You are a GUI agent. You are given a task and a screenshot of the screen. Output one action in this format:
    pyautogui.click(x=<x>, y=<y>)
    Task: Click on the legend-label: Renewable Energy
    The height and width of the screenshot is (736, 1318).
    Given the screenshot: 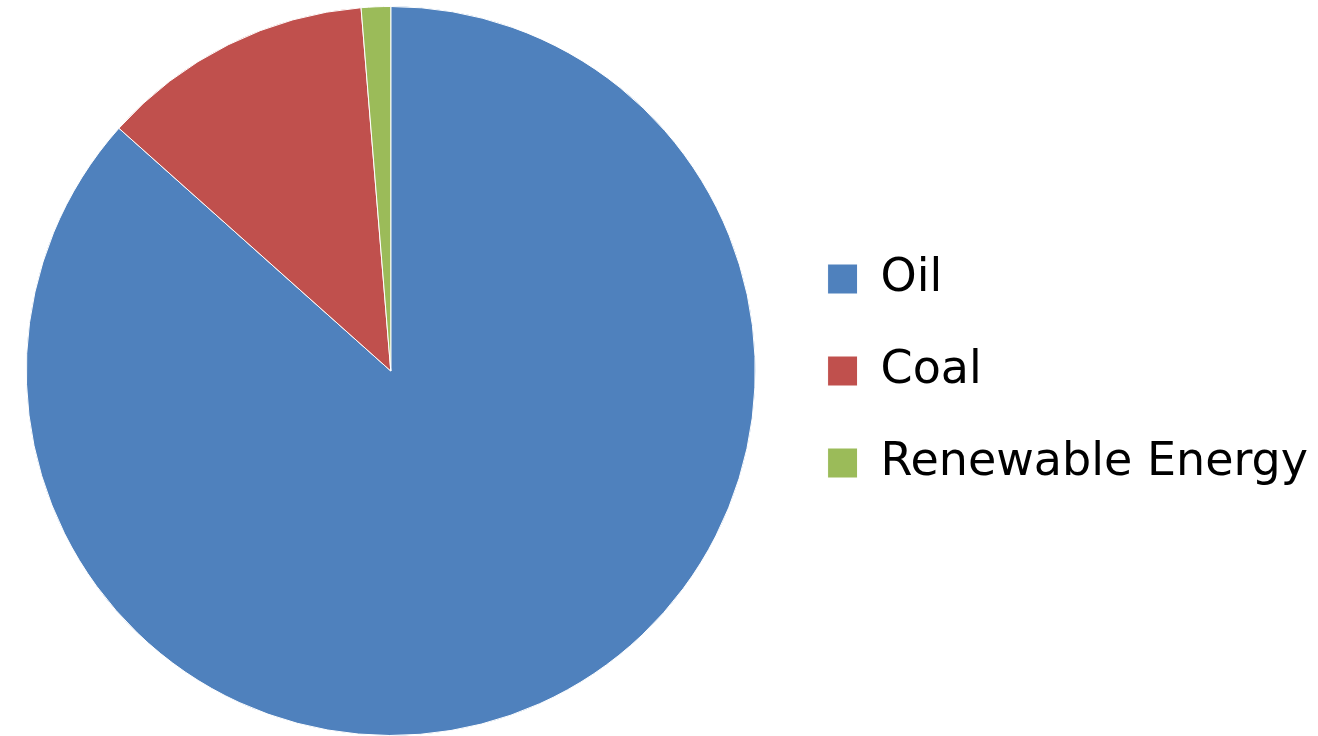 What is the action you would take?
    pyautogui.click(x=1094, y=458)
    